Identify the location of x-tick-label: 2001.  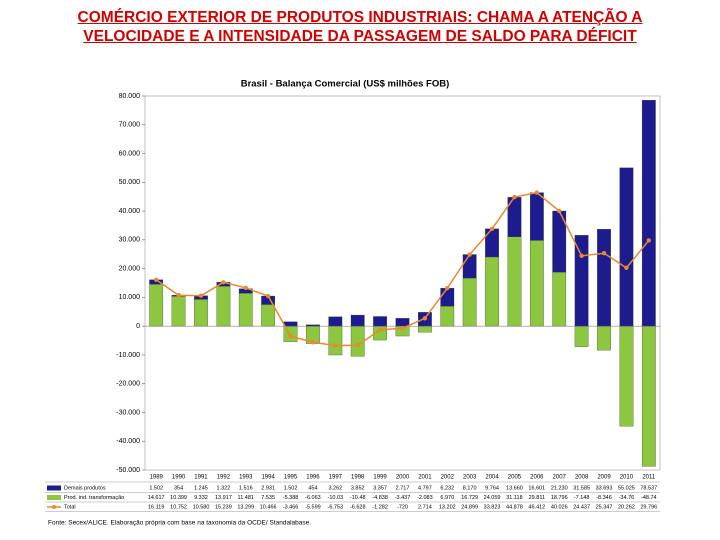
(425, 478).